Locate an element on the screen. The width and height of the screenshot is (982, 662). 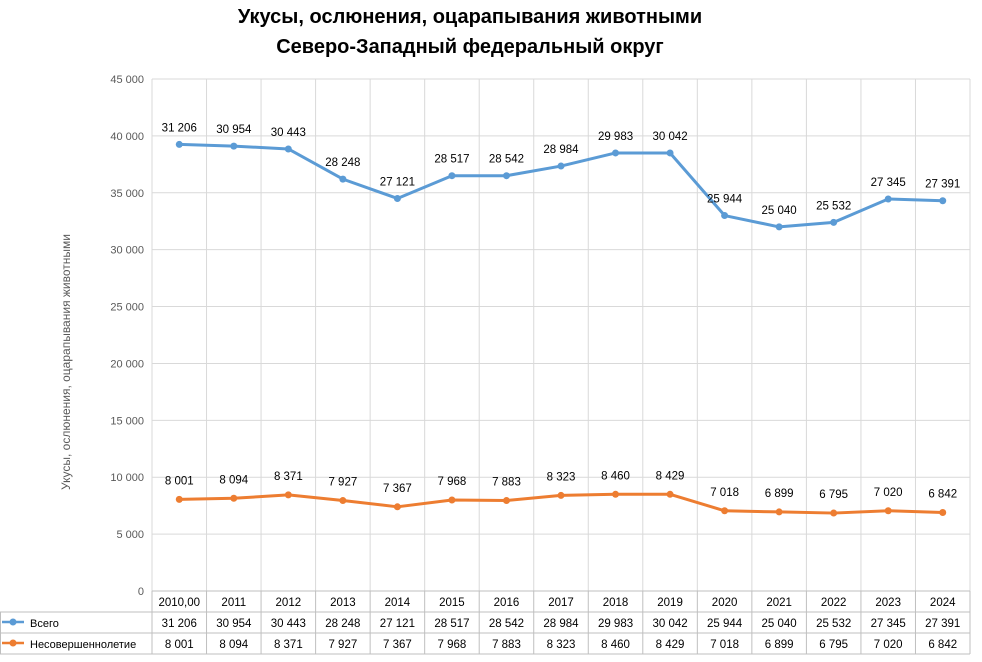
series-line is located at coordinates (561, 185).